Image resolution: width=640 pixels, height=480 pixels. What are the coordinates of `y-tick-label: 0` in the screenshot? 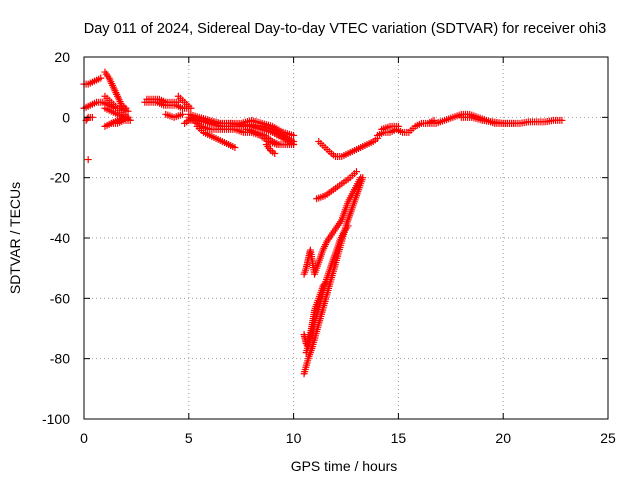 It's located at (66, 117).